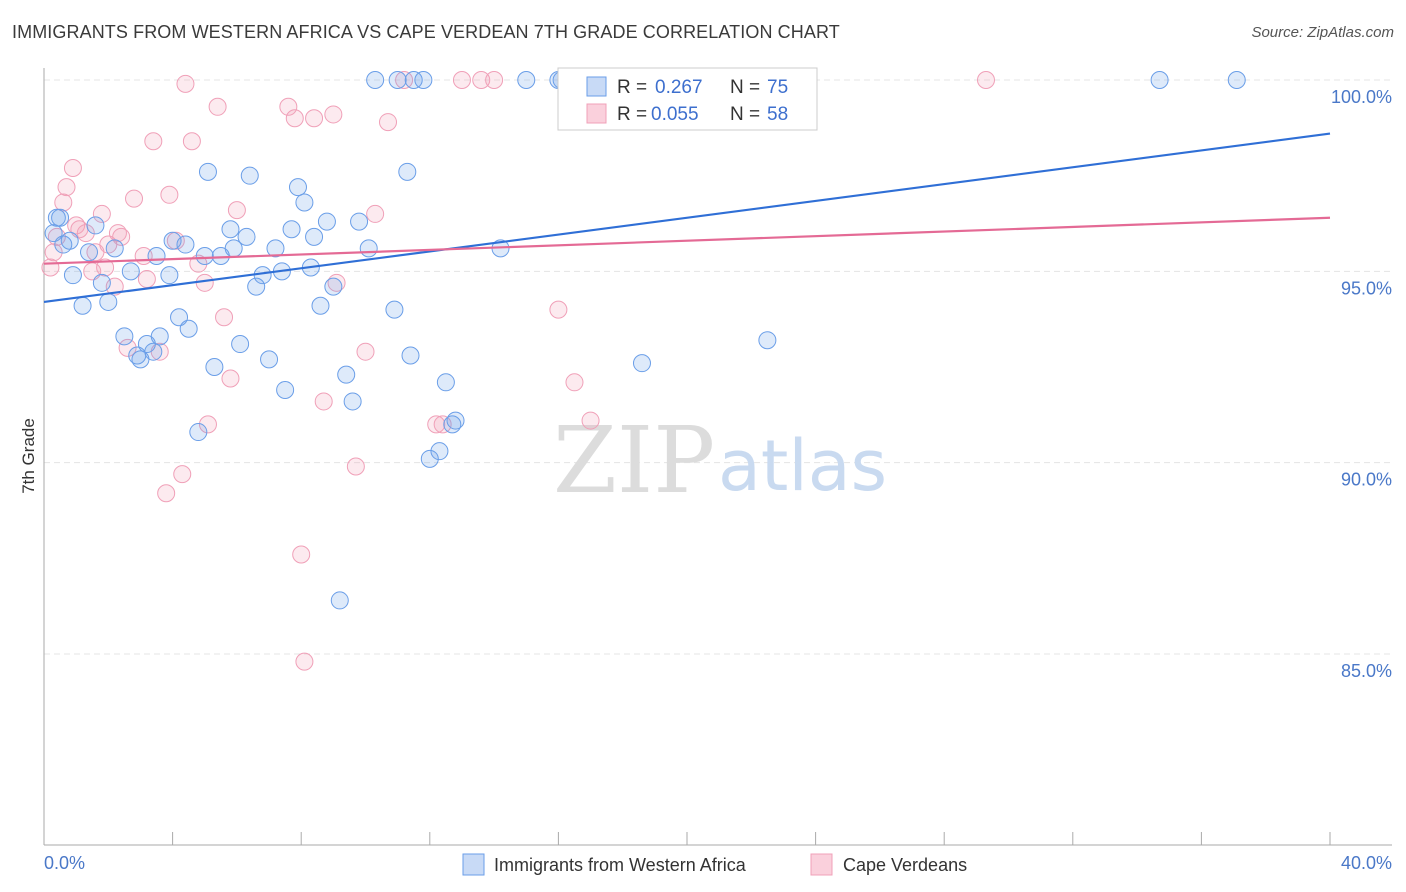 The width and height of the screenshot is (1406, 892). What do you see at coordinates (634, 460) in the screenshot?
I see `watermark-zip-text: ZIP` at bounding box center [634, 460].